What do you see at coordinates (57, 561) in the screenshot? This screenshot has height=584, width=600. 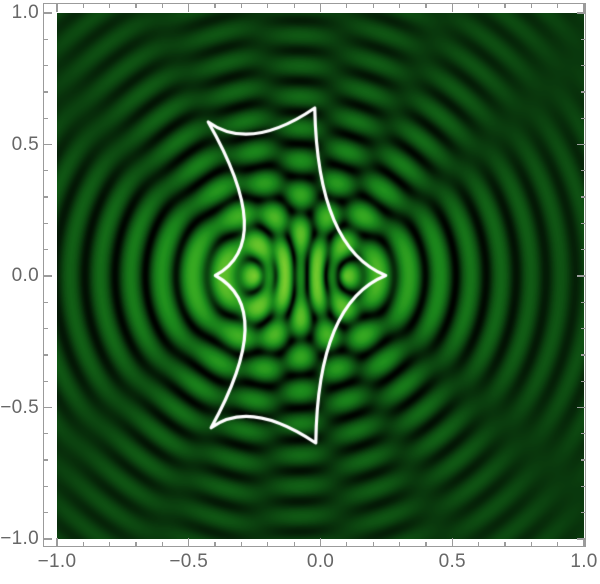 I see `x-tick-label: −1.0` at bounding box center [57, 561].